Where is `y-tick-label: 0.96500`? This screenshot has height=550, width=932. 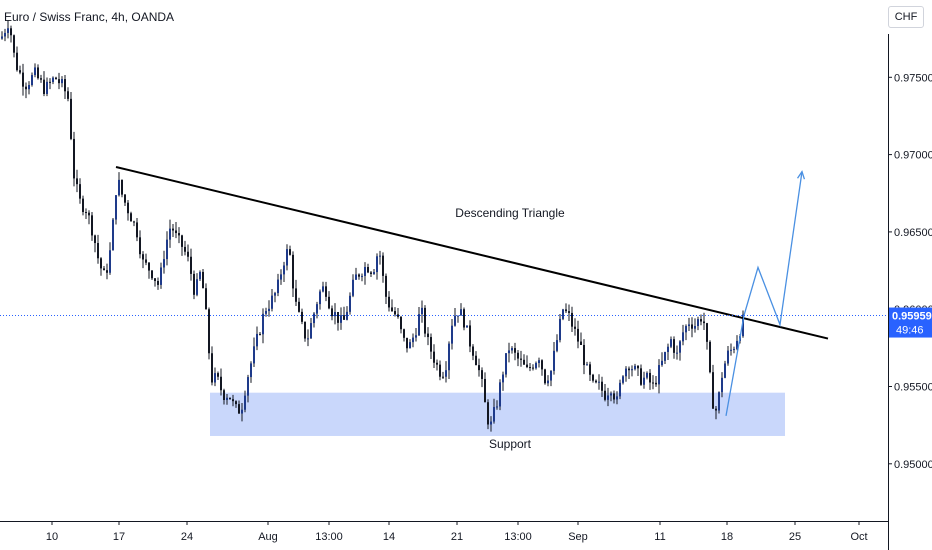
y-tick-label: 0.96500 is located at coordinates (913, 233).